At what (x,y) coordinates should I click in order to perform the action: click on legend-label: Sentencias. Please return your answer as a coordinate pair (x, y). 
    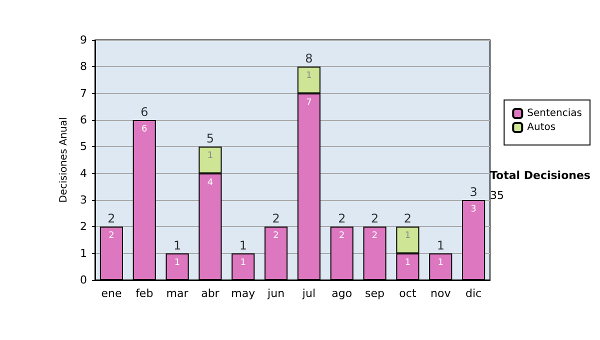
    Looking at the image, I should click on (554, 113).